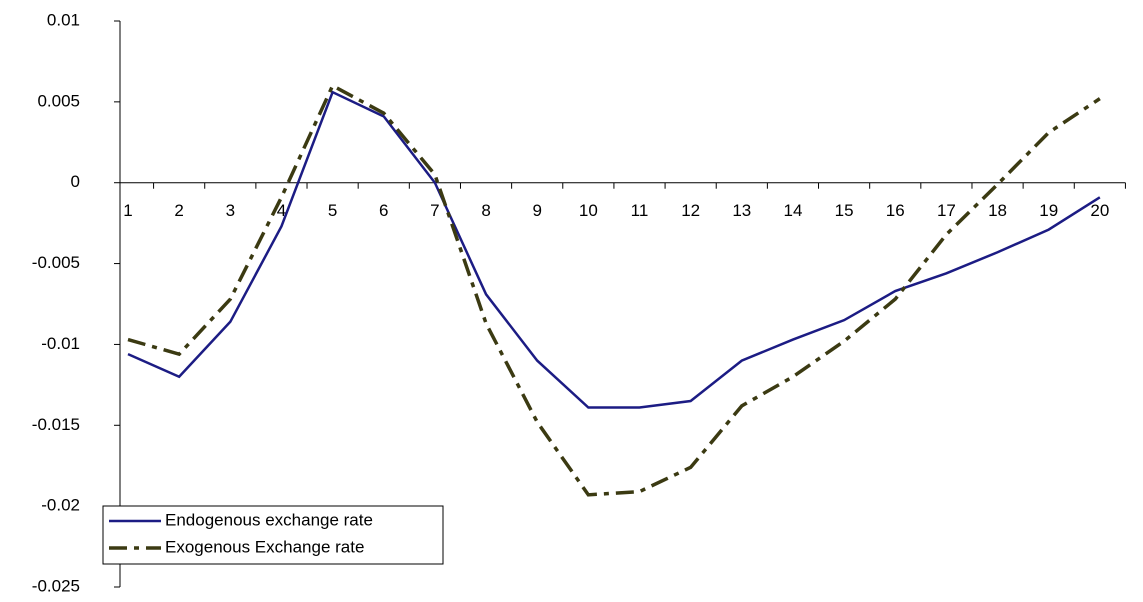 Image resolution: width=1143 pixels, height=602 pixels. I want to click on x-tick-label: 7, so click(434, 210).